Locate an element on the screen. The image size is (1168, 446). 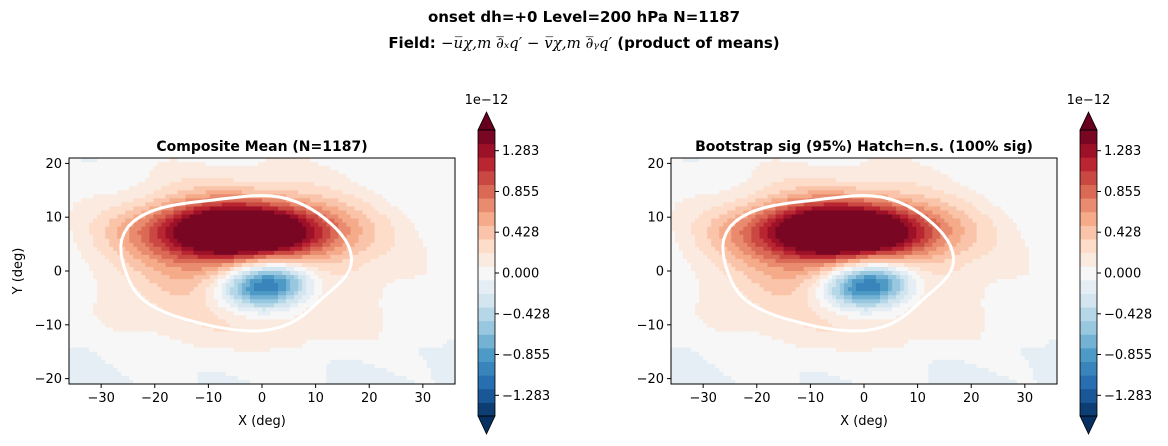
figure-title-field-math: −u̅χ,m ∂̅ₓq′ − v̅χ,m ∂̅ᵧq′ is located at coordinates (526, 43).